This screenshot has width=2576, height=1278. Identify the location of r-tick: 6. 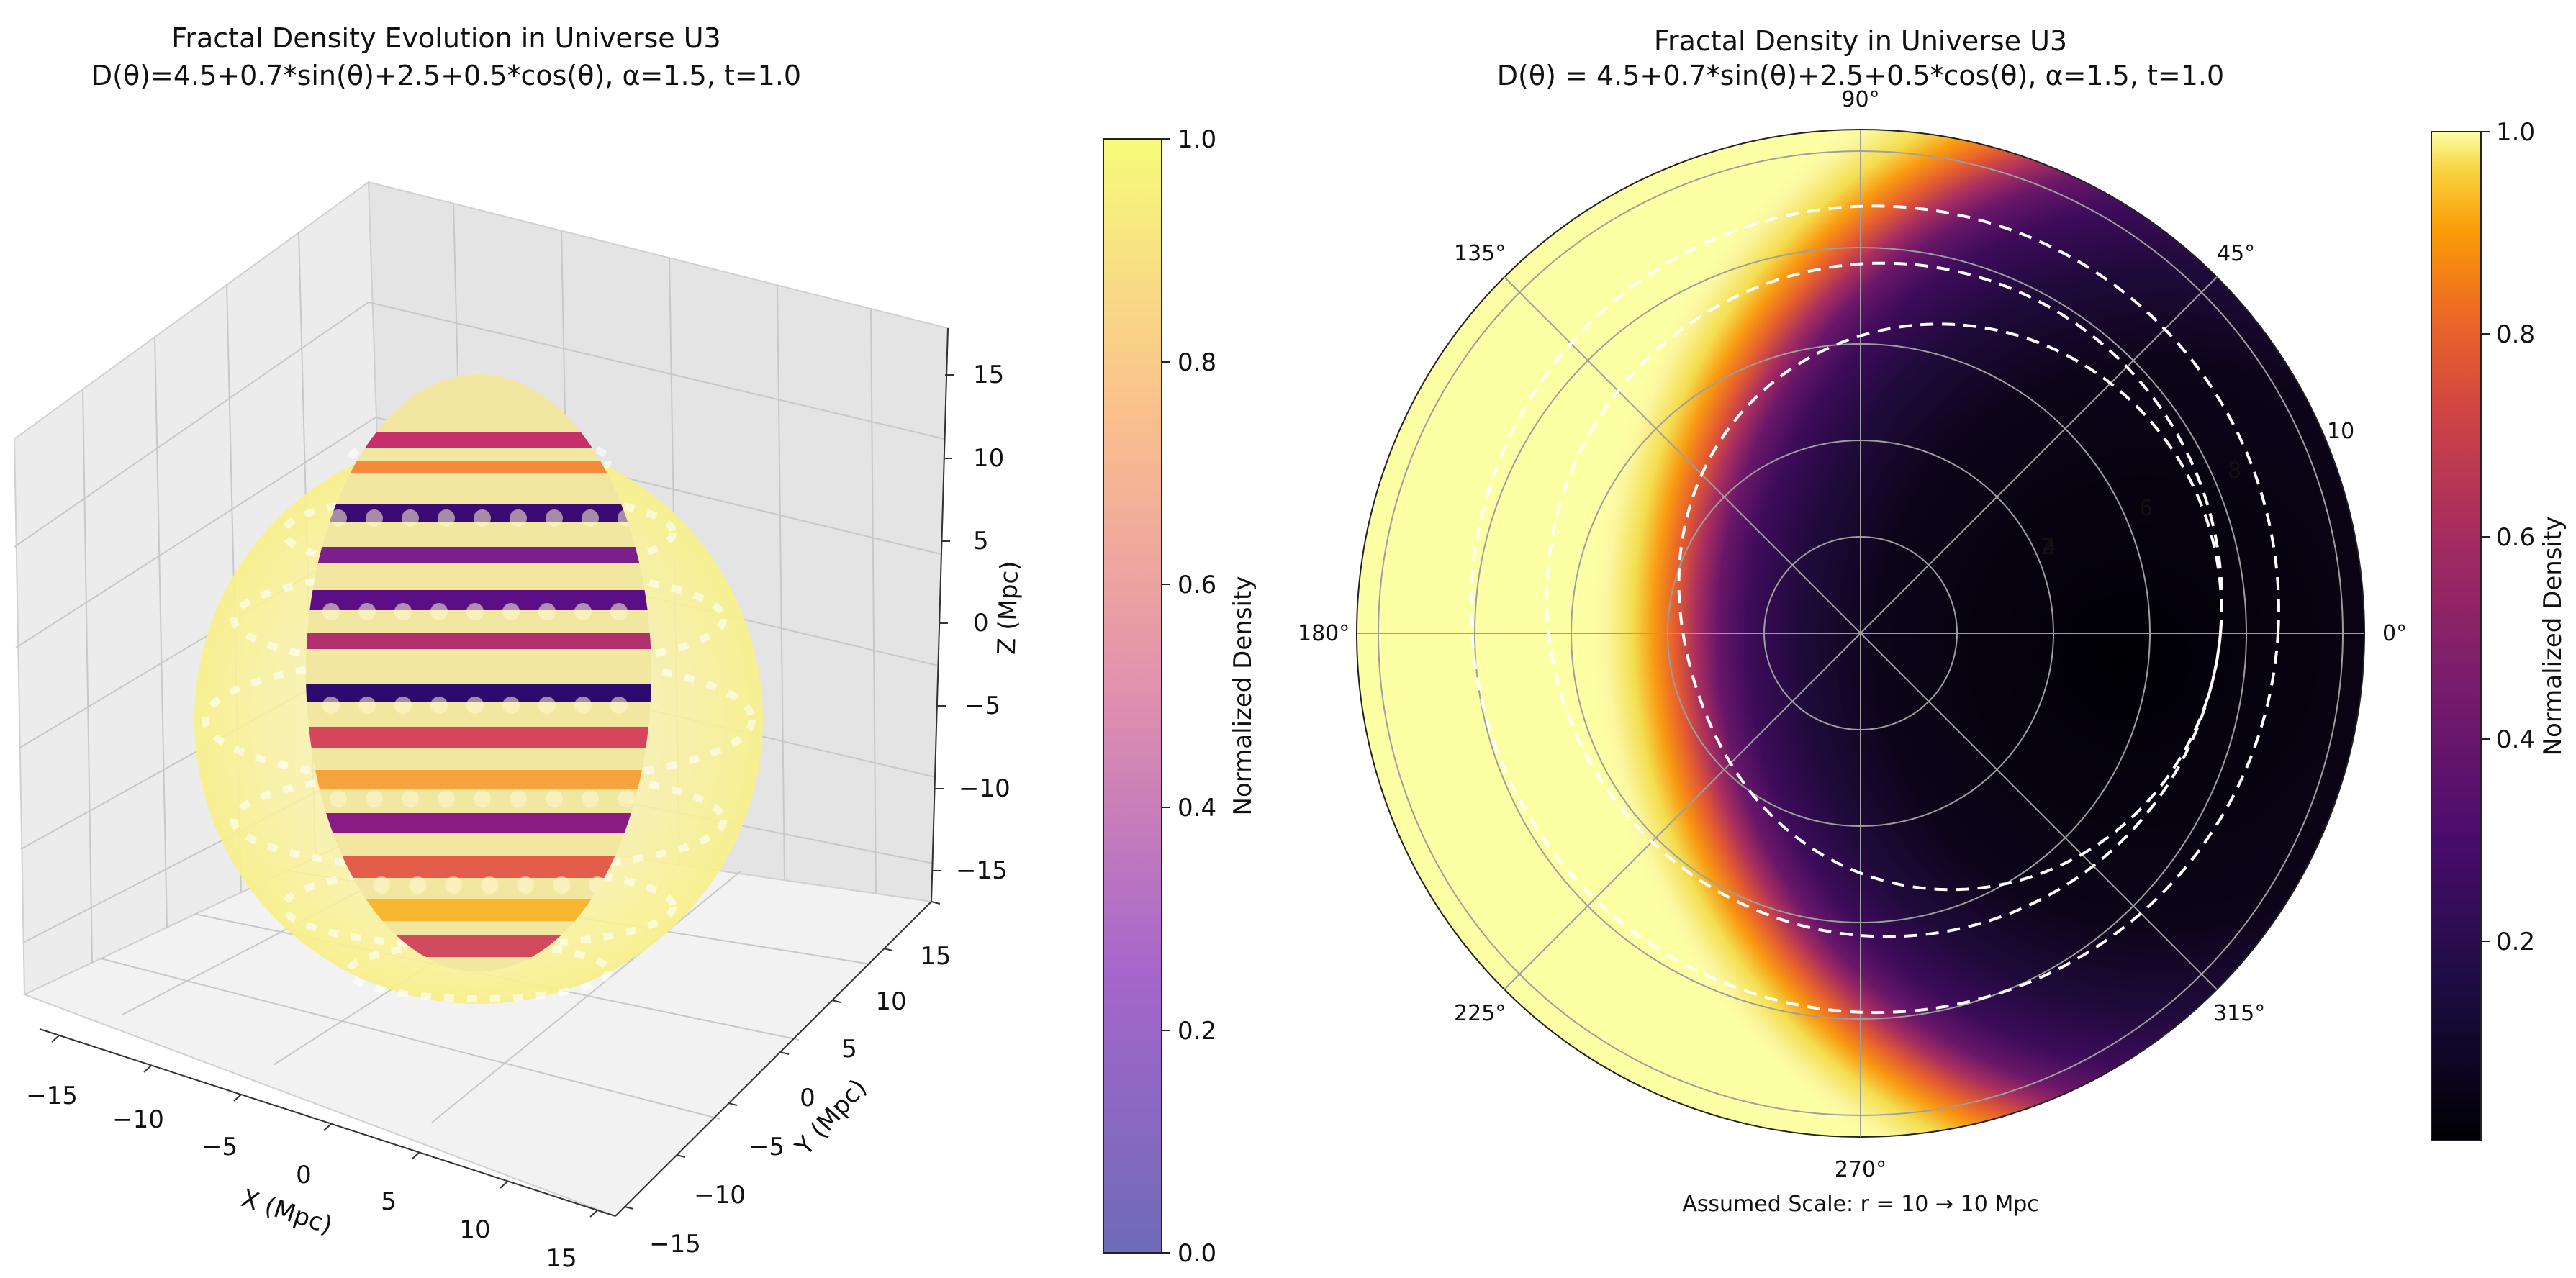
(2146, 509).